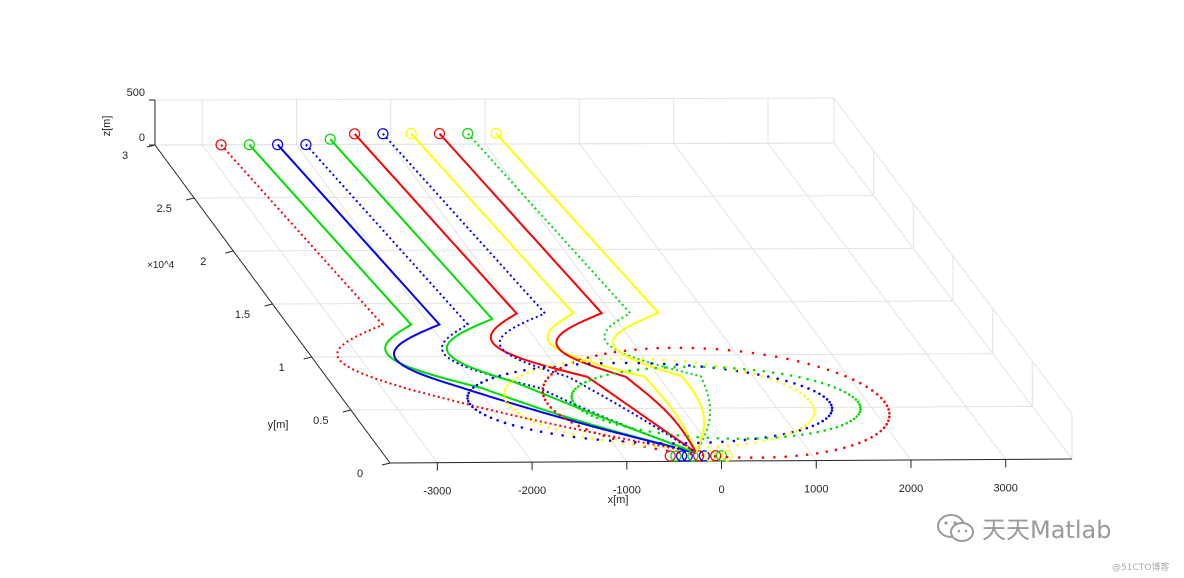  What do you see at coordinates (360, 474) in the screenshot?
I see `y-tick-label: 0` at bounding box center [360, 474].